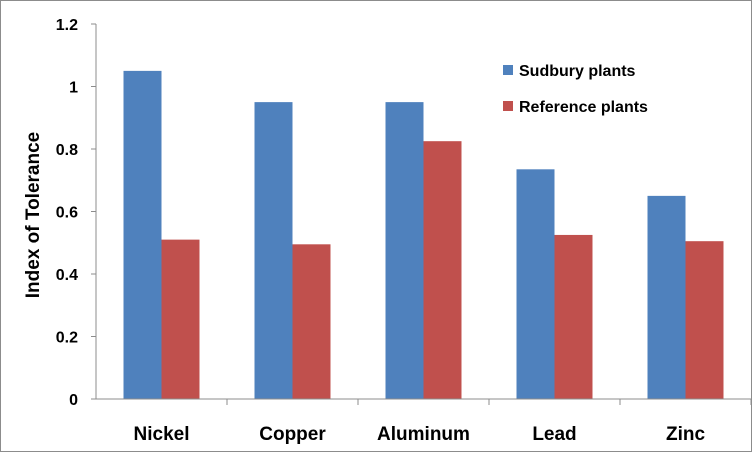 The width and height of the screenshot is (752, 456). What do you see at coordinates (404, 250) in the screenshot?
I see `bar-sudbury-plants-aluminum` at bounding box center [404, 250].